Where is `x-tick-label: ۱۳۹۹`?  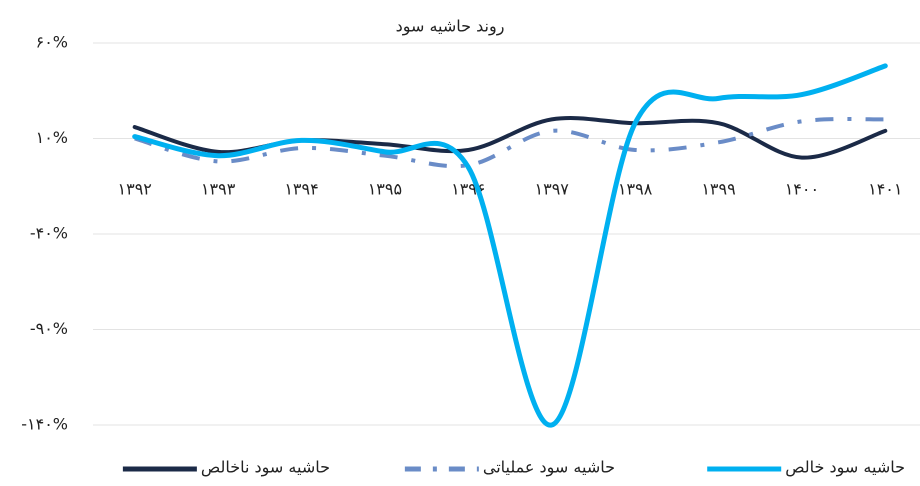 x-tick-label: ۱۳۹۹ is located at coordinates (718, 189).